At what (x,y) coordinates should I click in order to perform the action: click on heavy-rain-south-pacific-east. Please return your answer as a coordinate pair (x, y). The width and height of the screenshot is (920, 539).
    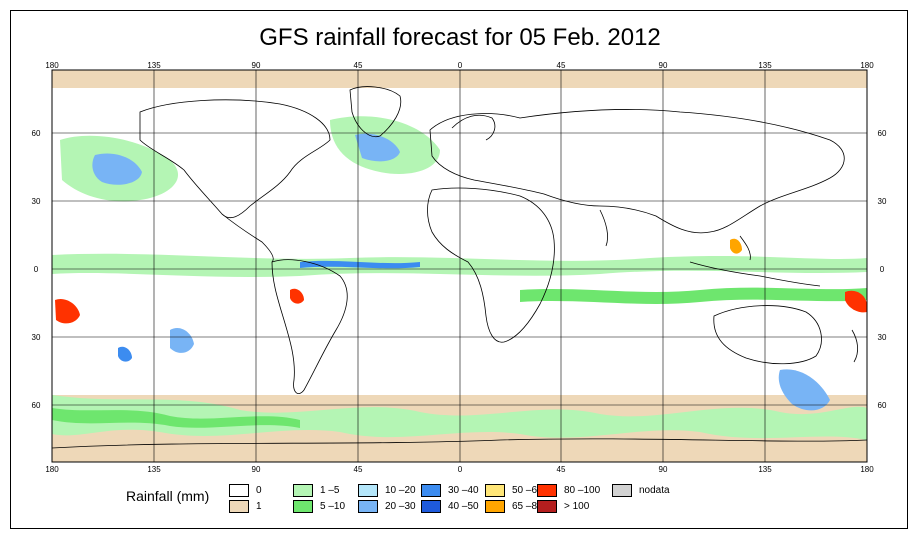
    Looking at the image, I should click on (856, 301).